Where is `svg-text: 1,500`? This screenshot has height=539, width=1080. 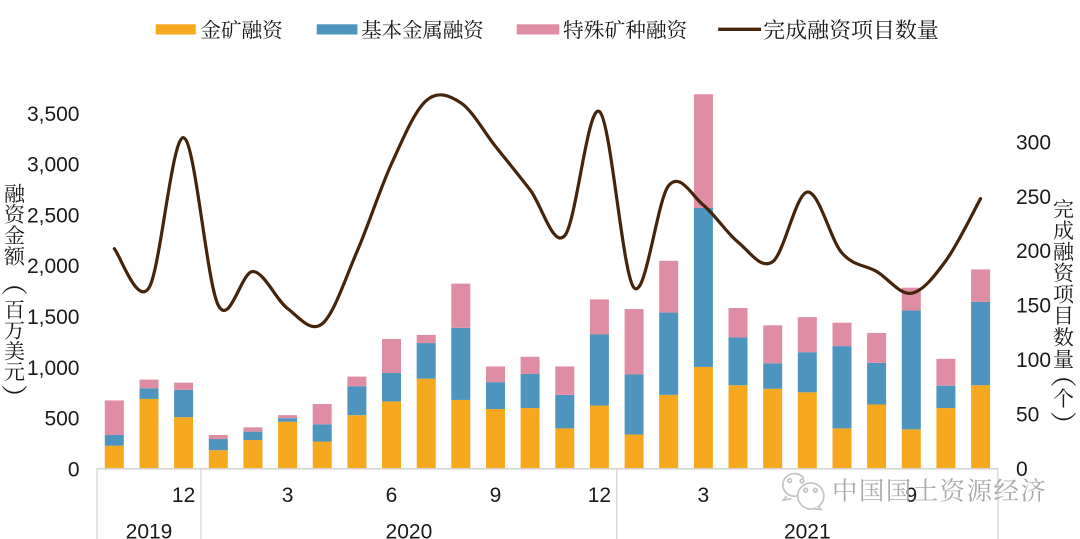
svg-text: 1,500 is located at coordinates (53, 317).